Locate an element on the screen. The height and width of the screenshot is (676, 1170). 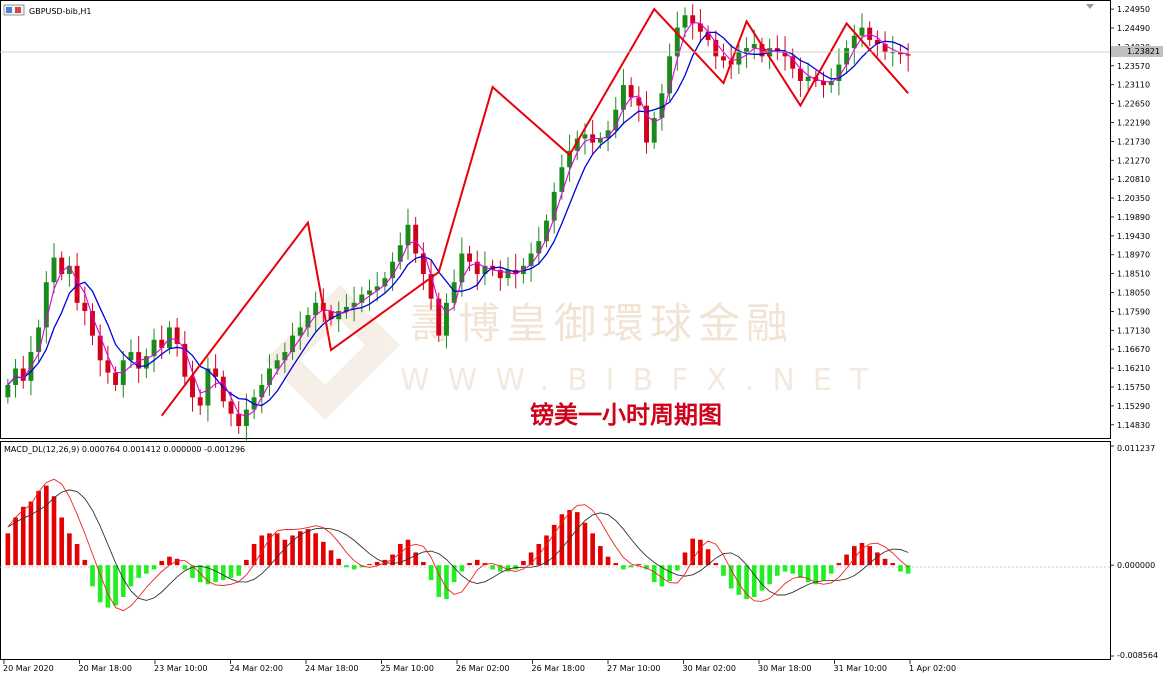
price-tick-label: 1.15750 is located at coordinates (1133, 387).